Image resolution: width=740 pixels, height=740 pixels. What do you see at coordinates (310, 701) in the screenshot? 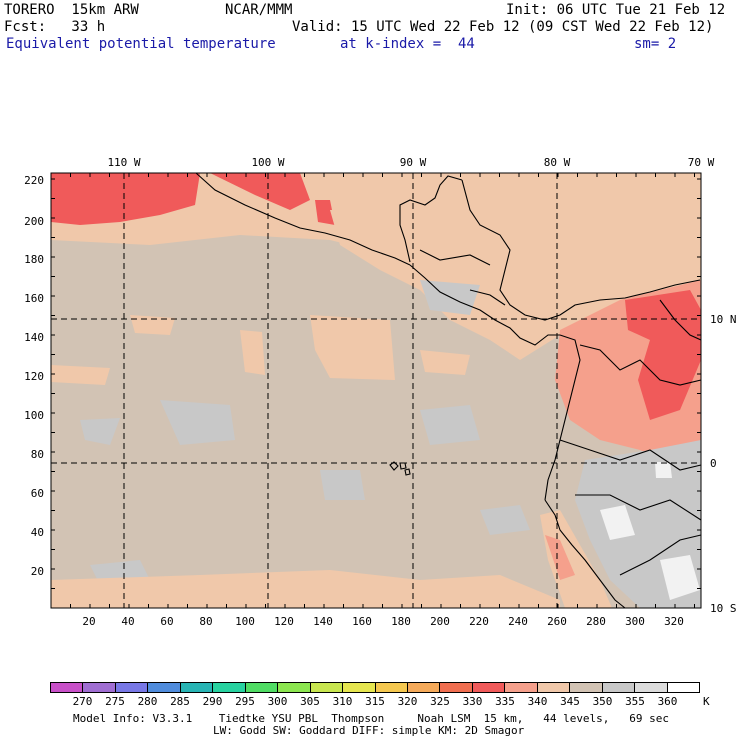
I see `colorbar-label: 305` at bounding box center [310, 701].